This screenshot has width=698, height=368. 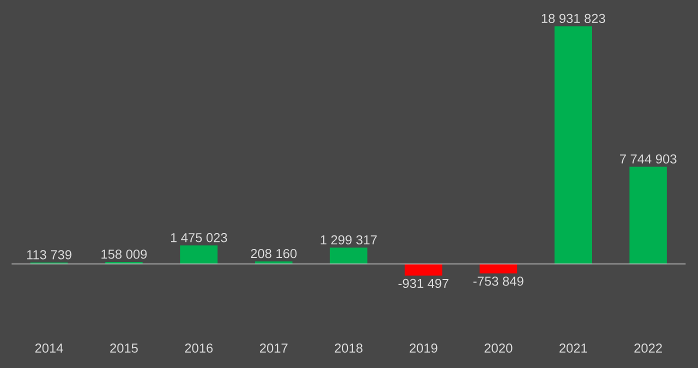 What do you see at coordinates (648, 159) in the screenshot?
I see `data-label: 7 744 903` at bounding box center [648, 159].